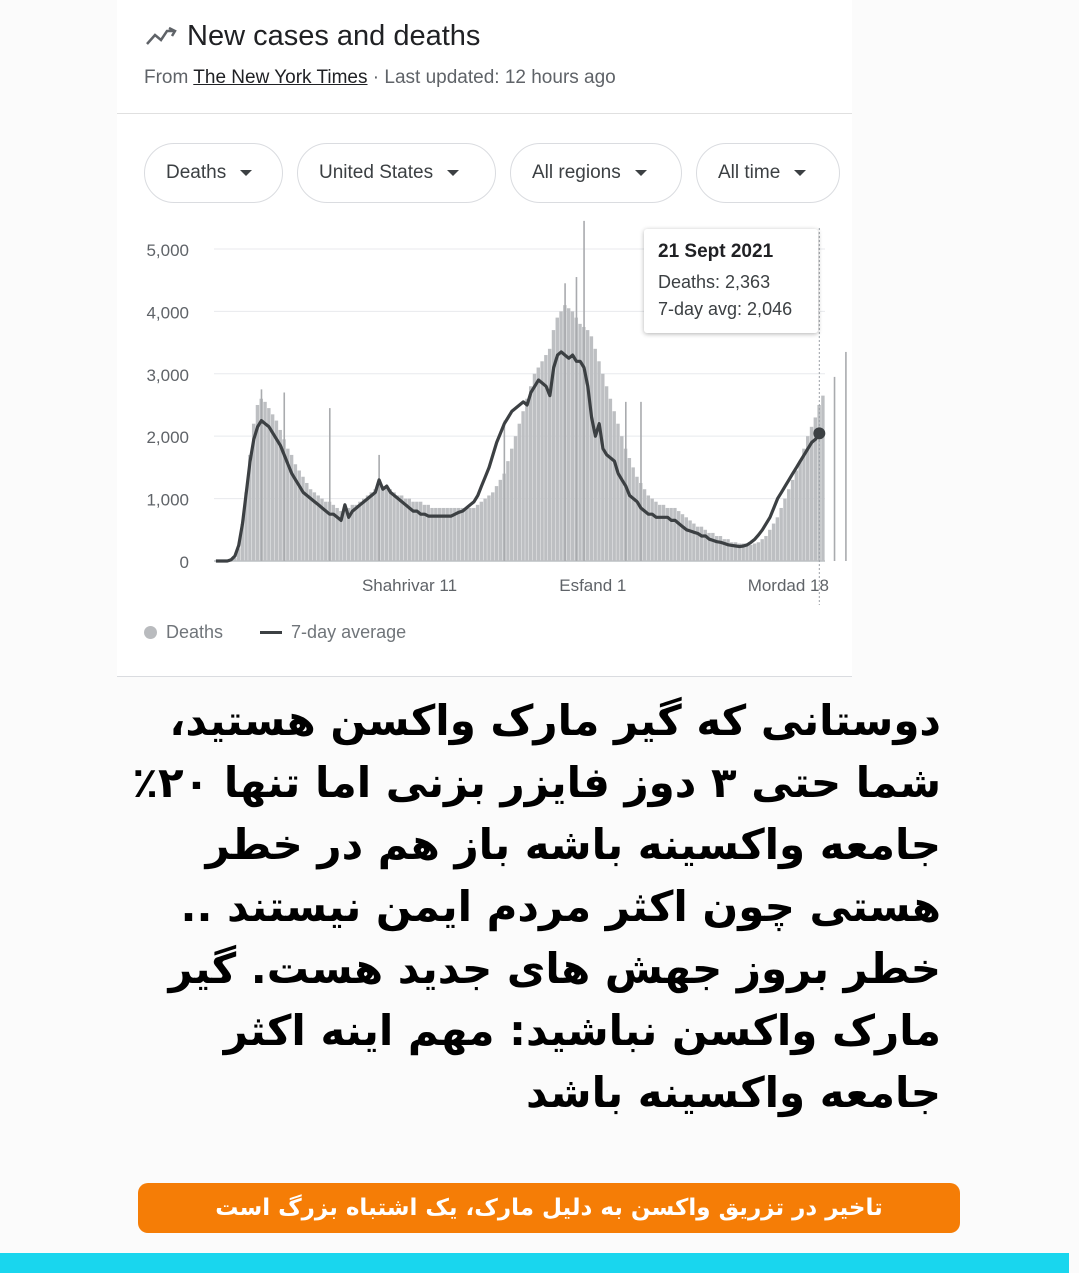 The width and height of the screenshot is (1079, 1273). I want to click on period-dropdown: All time, so click(768, 173).